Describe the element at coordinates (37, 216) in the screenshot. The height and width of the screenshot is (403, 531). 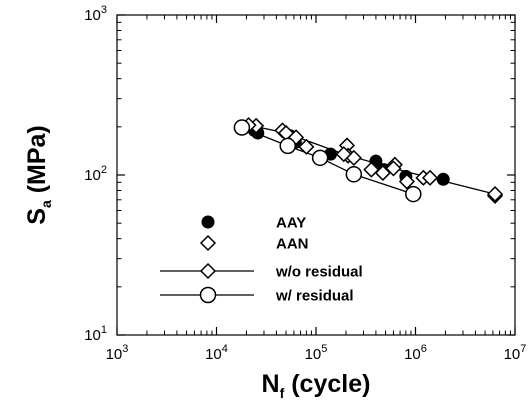
I see `y-axis-title-main: S` at that location.